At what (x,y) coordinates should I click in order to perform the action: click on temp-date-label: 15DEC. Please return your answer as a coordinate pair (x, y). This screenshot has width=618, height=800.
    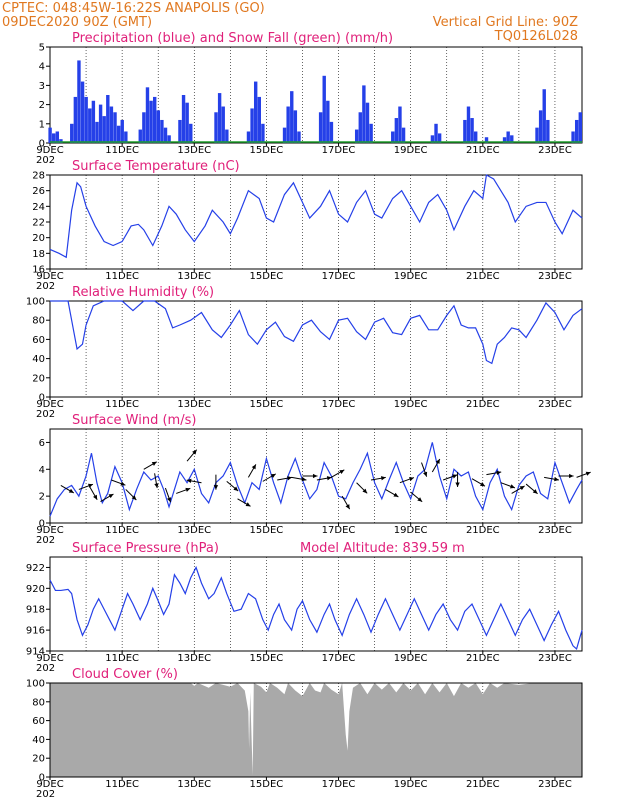
    Looking at the image, I should click on (267, 276).